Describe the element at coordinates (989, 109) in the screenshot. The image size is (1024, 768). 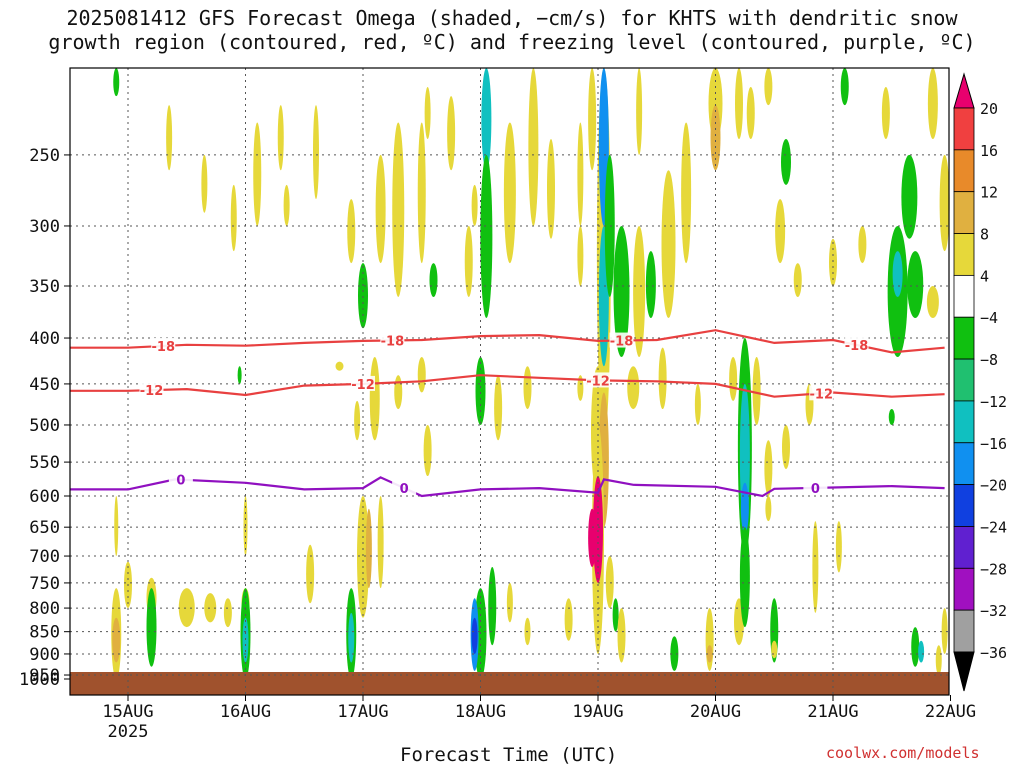
I see `colorbar-label: 20` at that location.